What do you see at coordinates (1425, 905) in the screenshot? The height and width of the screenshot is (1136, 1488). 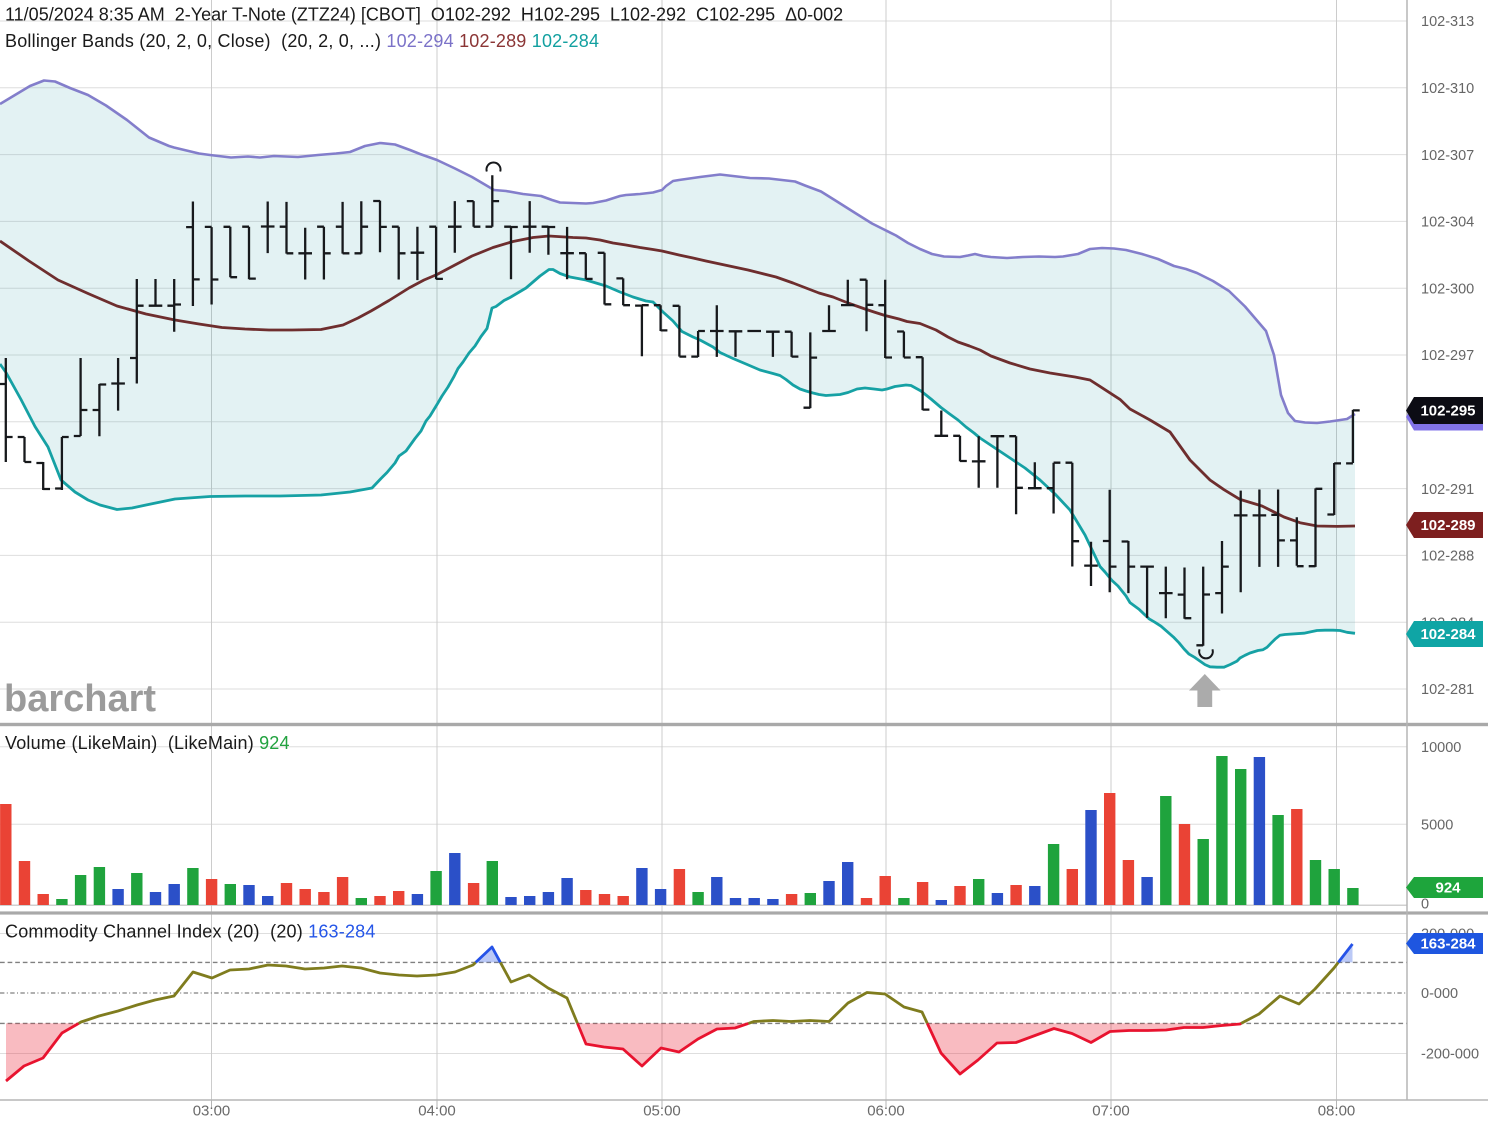 I see `svg-text: 0` at bounding box center [1425, 905].